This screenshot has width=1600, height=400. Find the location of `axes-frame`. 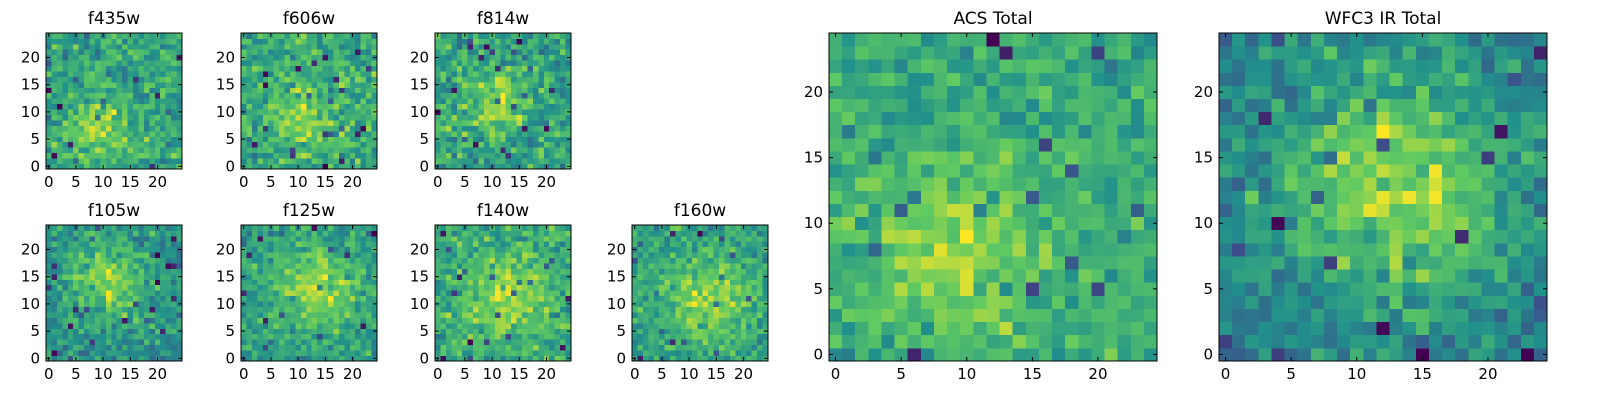

axes-frame is located at coordinates (503, 293).